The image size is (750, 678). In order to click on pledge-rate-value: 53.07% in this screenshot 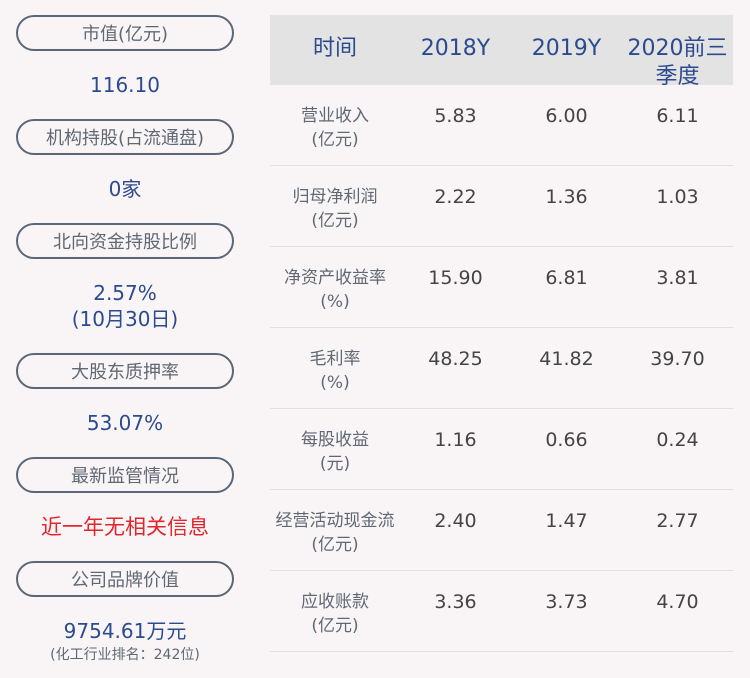, I will do `click(125, 423)`.